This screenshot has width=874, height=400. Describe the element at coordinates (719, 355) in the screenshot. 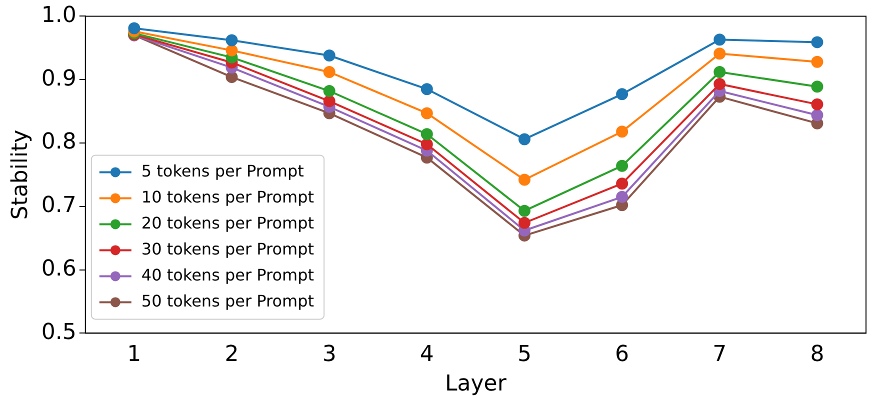

I see `x-tick-label: 7` at that location.